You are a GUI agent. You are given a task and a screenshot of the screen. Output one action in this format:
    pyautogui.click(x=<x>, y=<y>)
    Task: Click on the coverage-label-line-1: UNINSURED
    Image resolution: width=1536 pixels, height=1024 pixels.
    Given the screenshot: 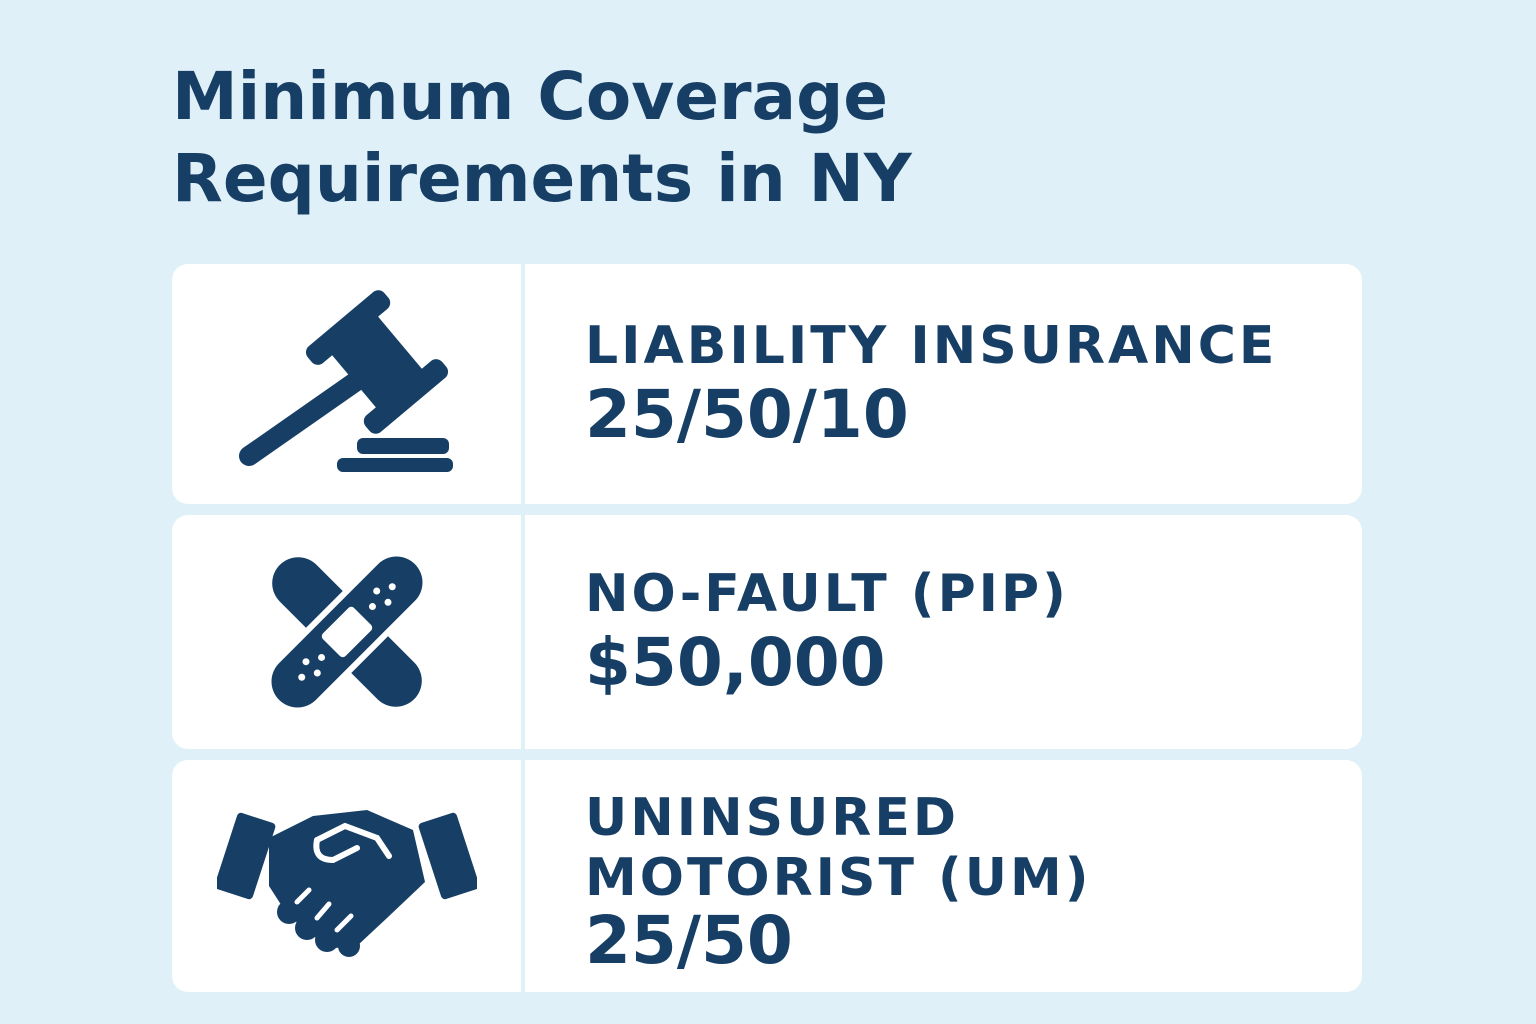 What is the action you would take?
    pyautogui.click(x=772, y=818)
    